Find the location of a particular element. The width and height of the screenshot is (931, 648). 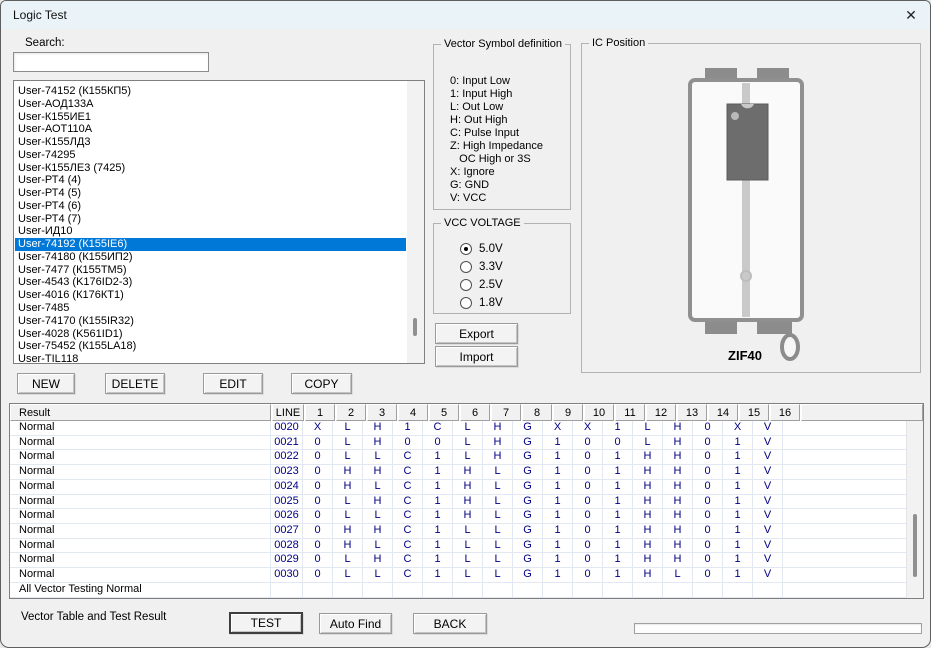

list-item: User-РТ4 (4) is located at coordinates (50, 180).